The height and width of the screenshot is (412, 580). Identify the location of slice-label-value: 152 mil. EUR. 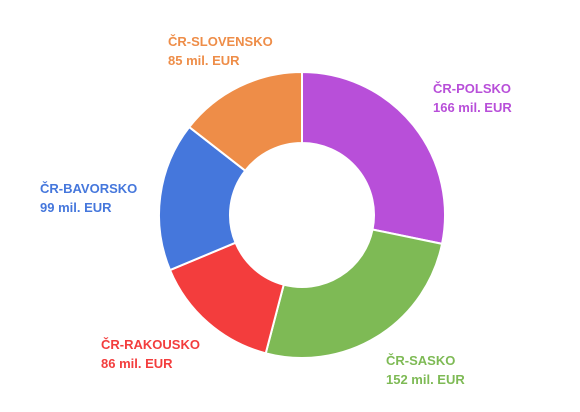
(425, 379).